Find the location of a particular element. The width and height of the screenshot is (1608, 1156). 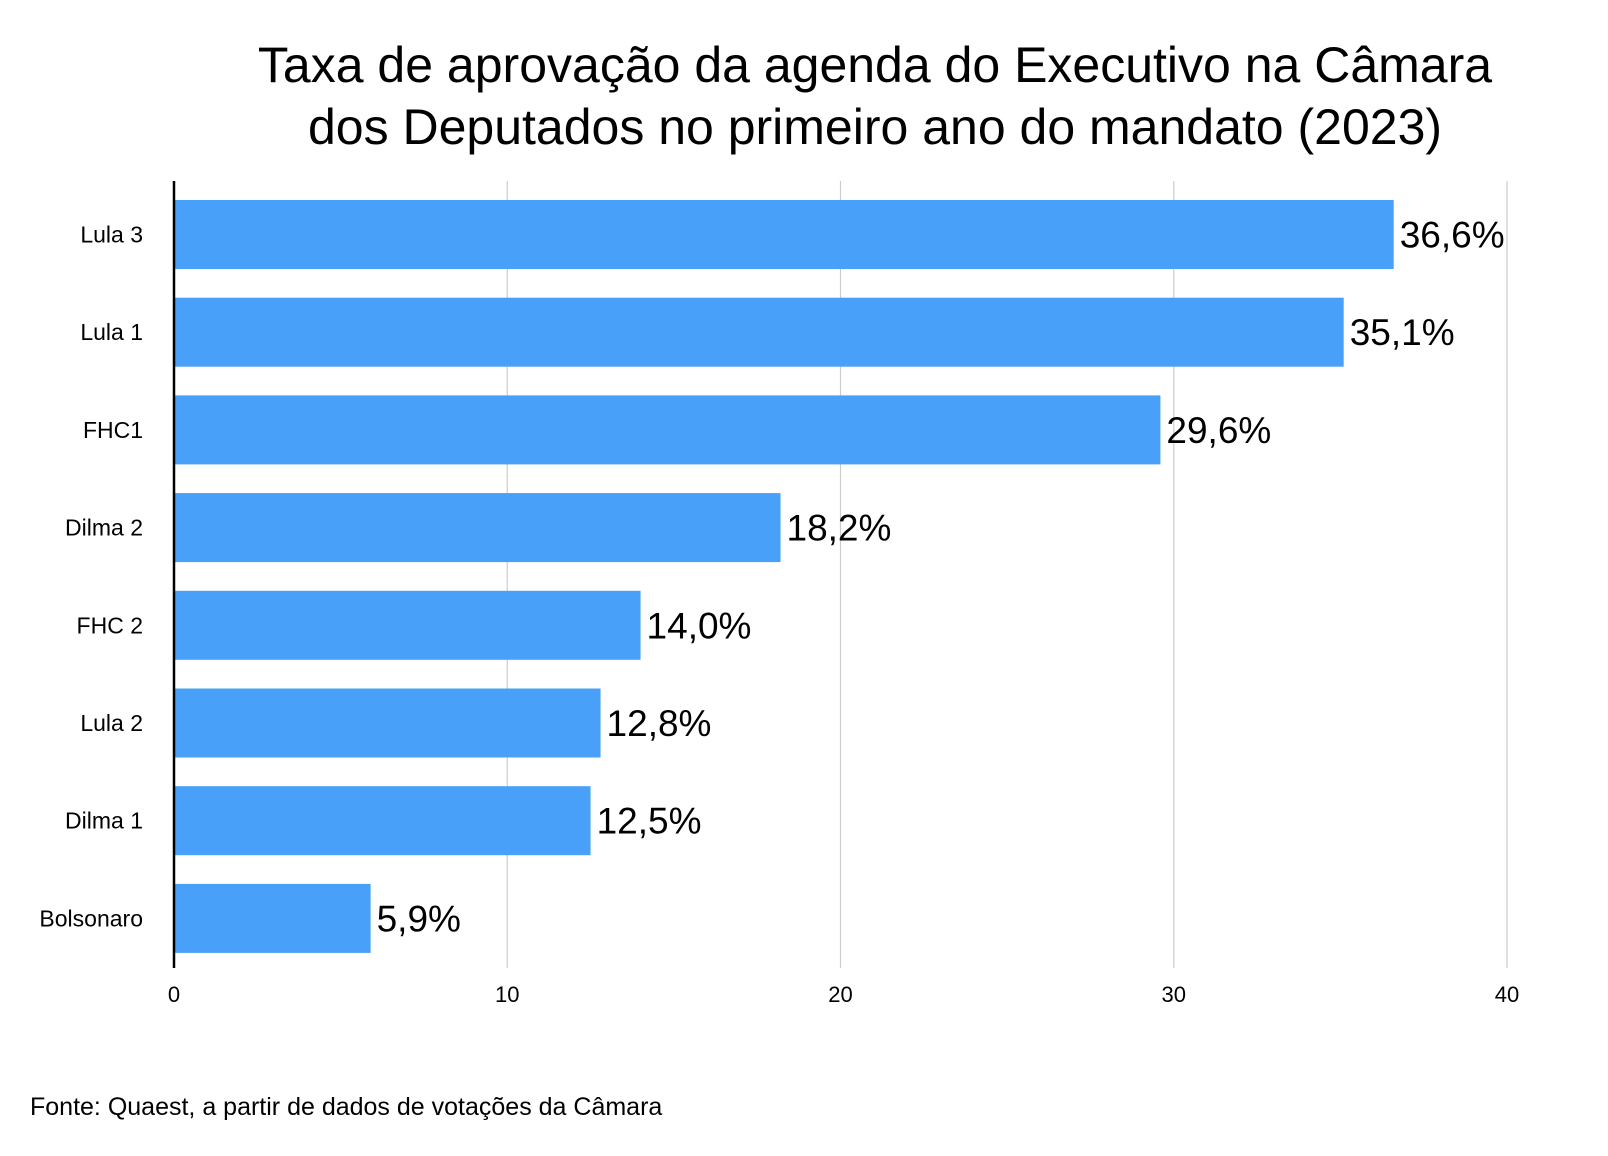

category-label-3: Dilma 2 is located at coordinates (104, 528).